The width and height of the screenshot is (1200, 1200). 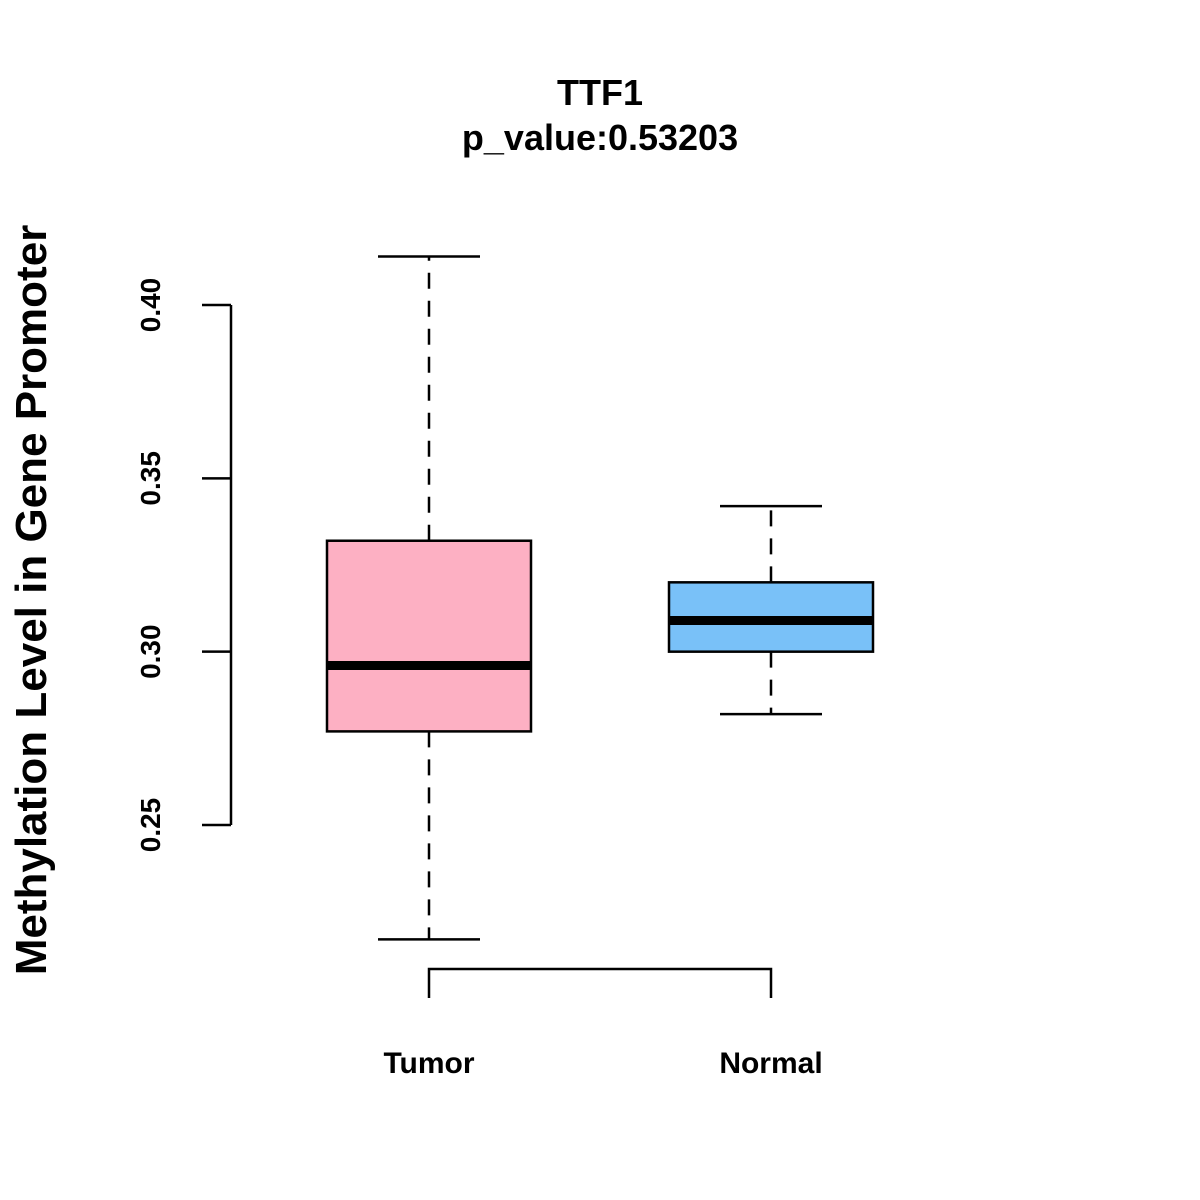 I want to click on bracket-line, so click(x=600, y=982).